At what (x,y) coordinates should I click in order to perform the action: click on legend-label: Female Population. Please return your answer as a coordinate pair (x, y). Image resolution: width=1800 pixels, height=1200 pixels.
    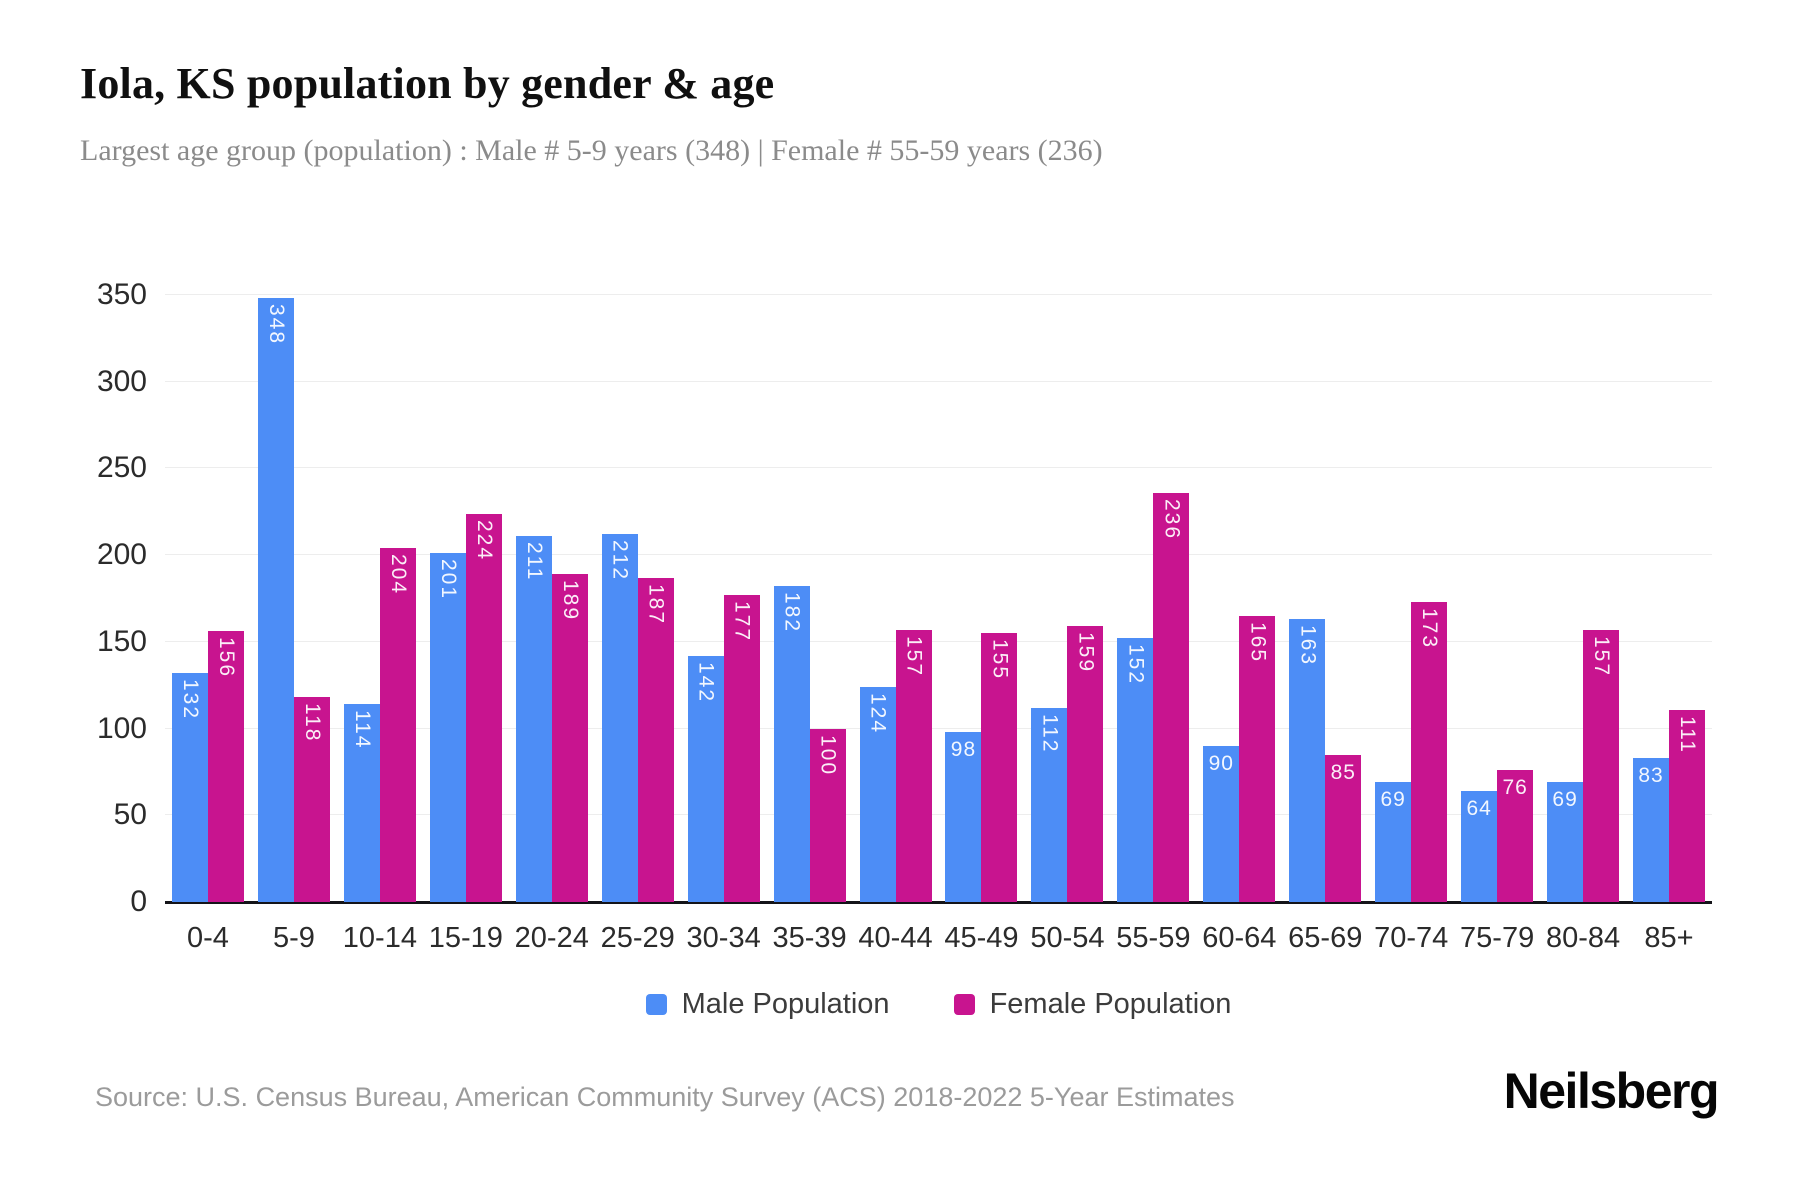
    Looking at the image, I should click on (1110, 1004).